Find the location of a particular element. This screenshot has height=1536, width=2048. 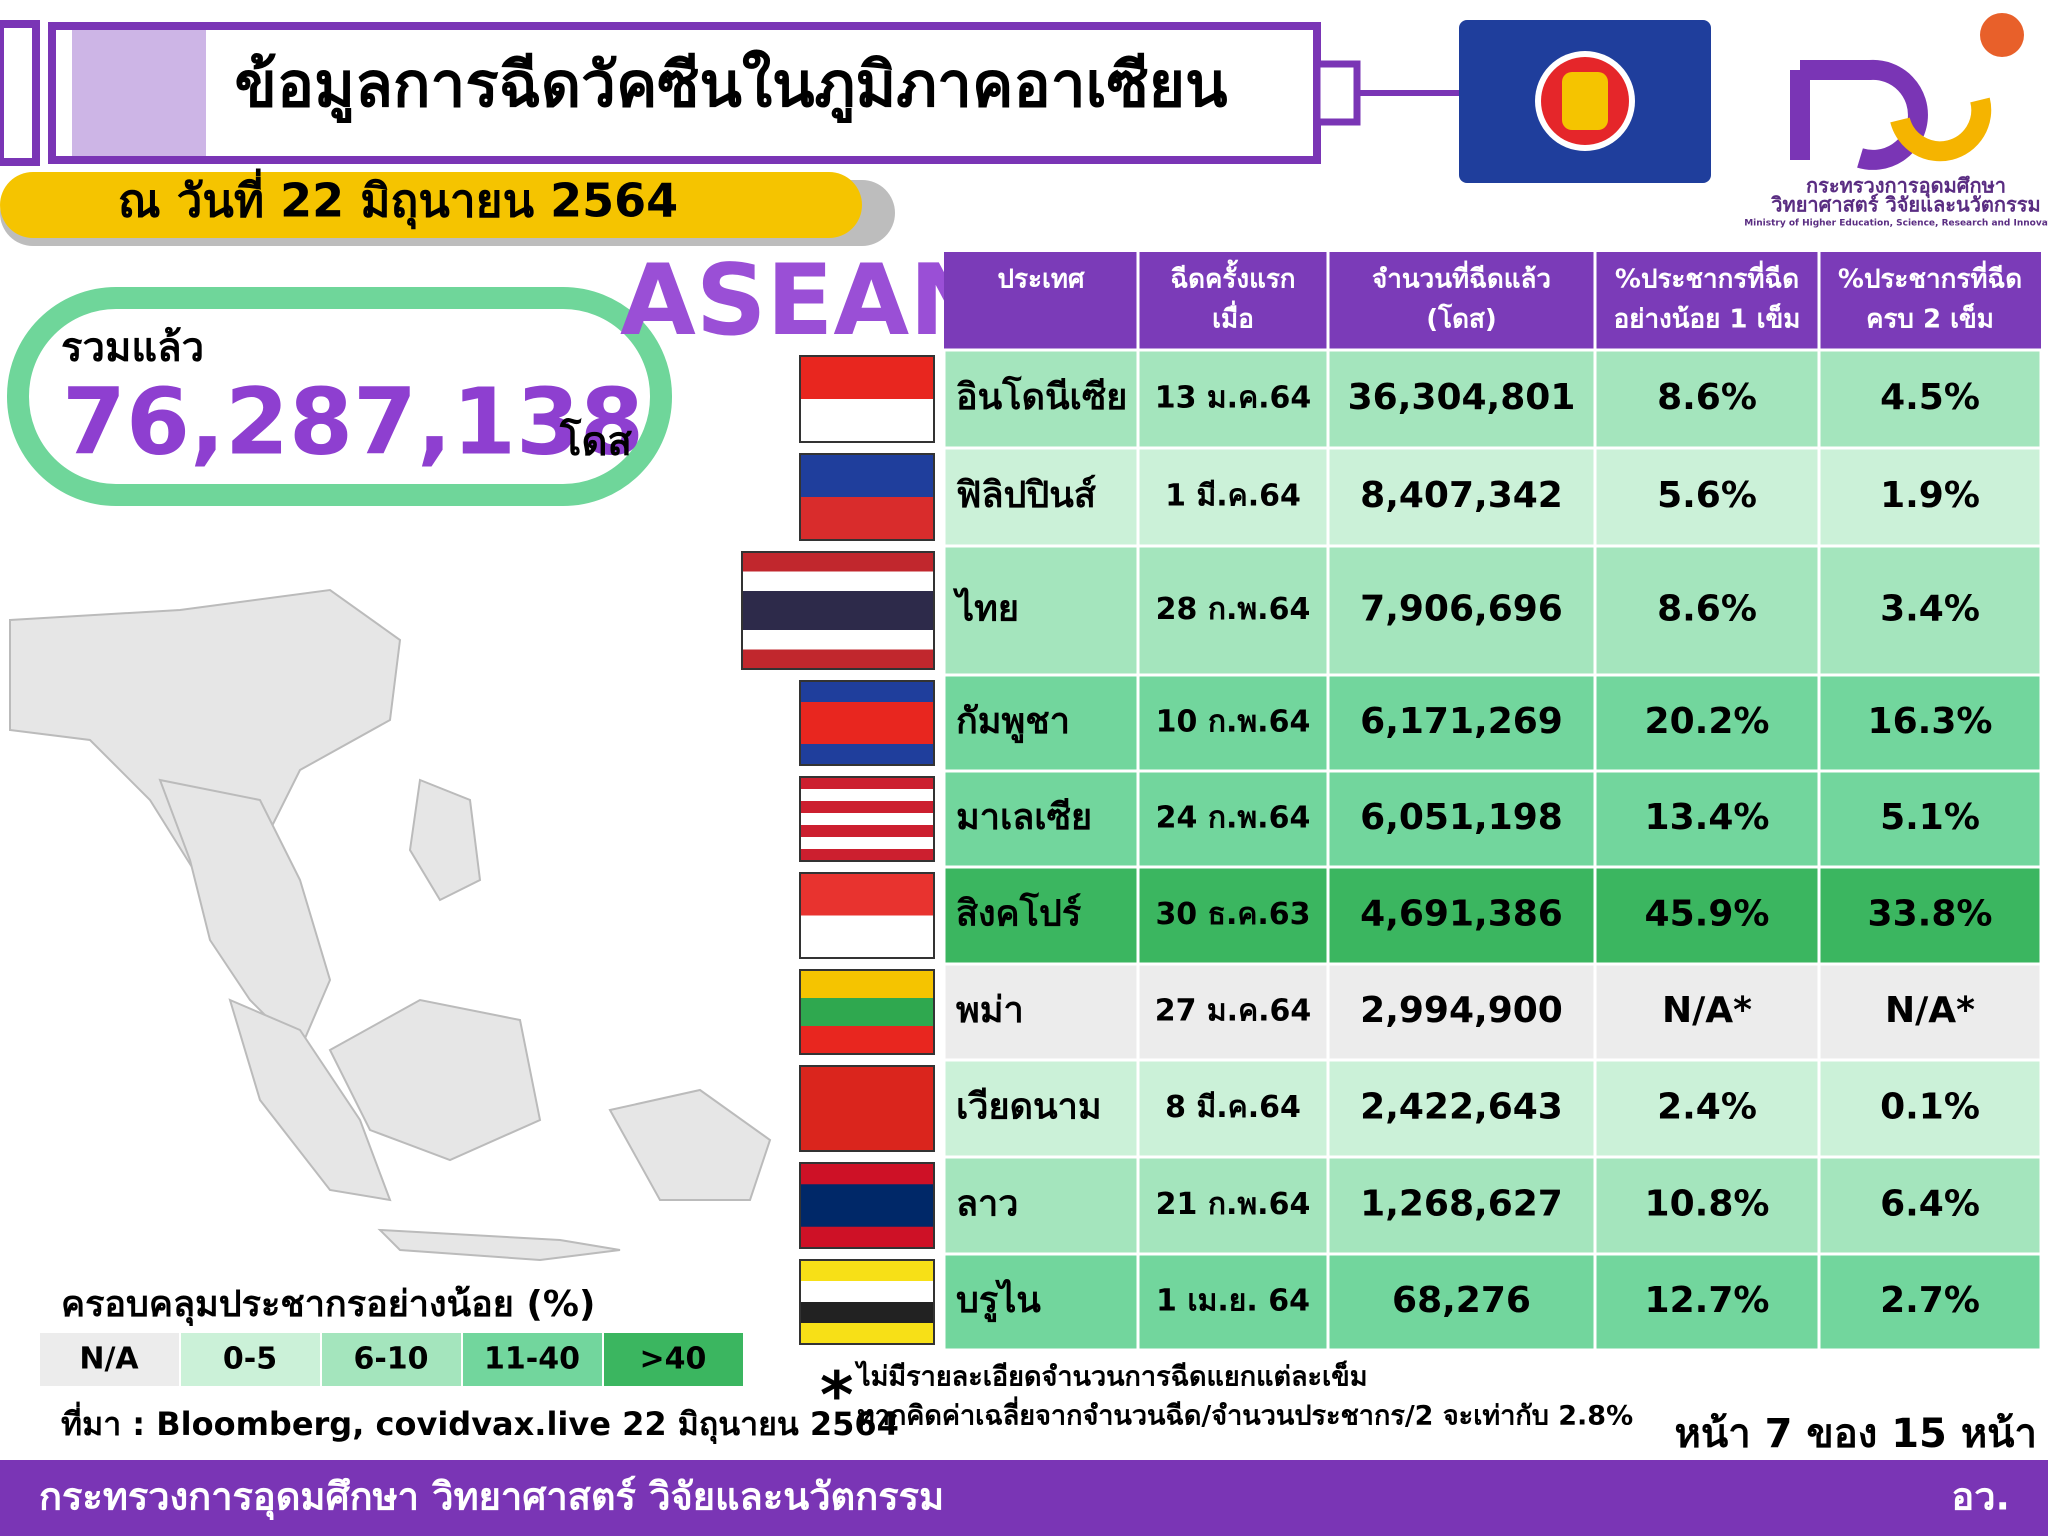

table-cell: 0.1% is located at coordinates (1930, 1107).